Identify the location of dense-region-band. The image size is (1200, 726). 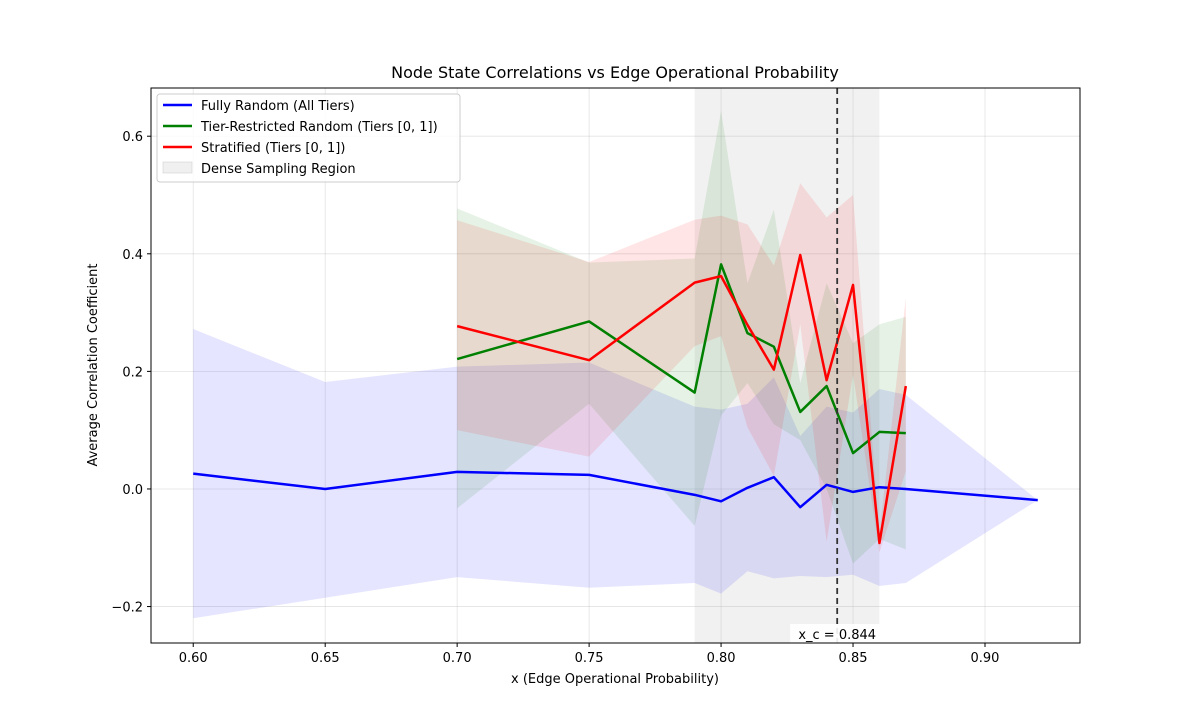
(787, 365).